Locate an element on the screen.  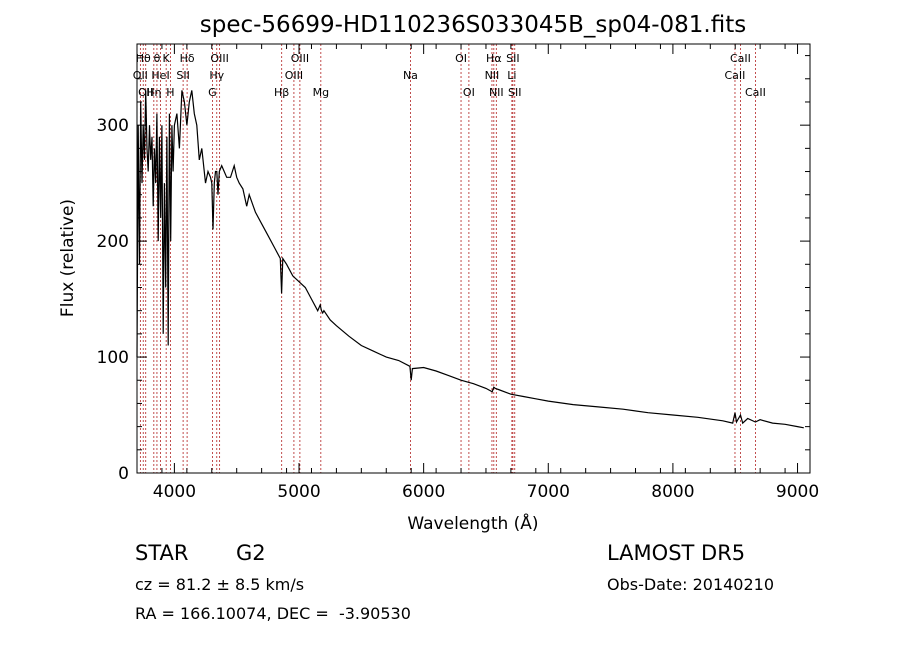
y-tick-label: 200 is located at coordinates (113, 242).